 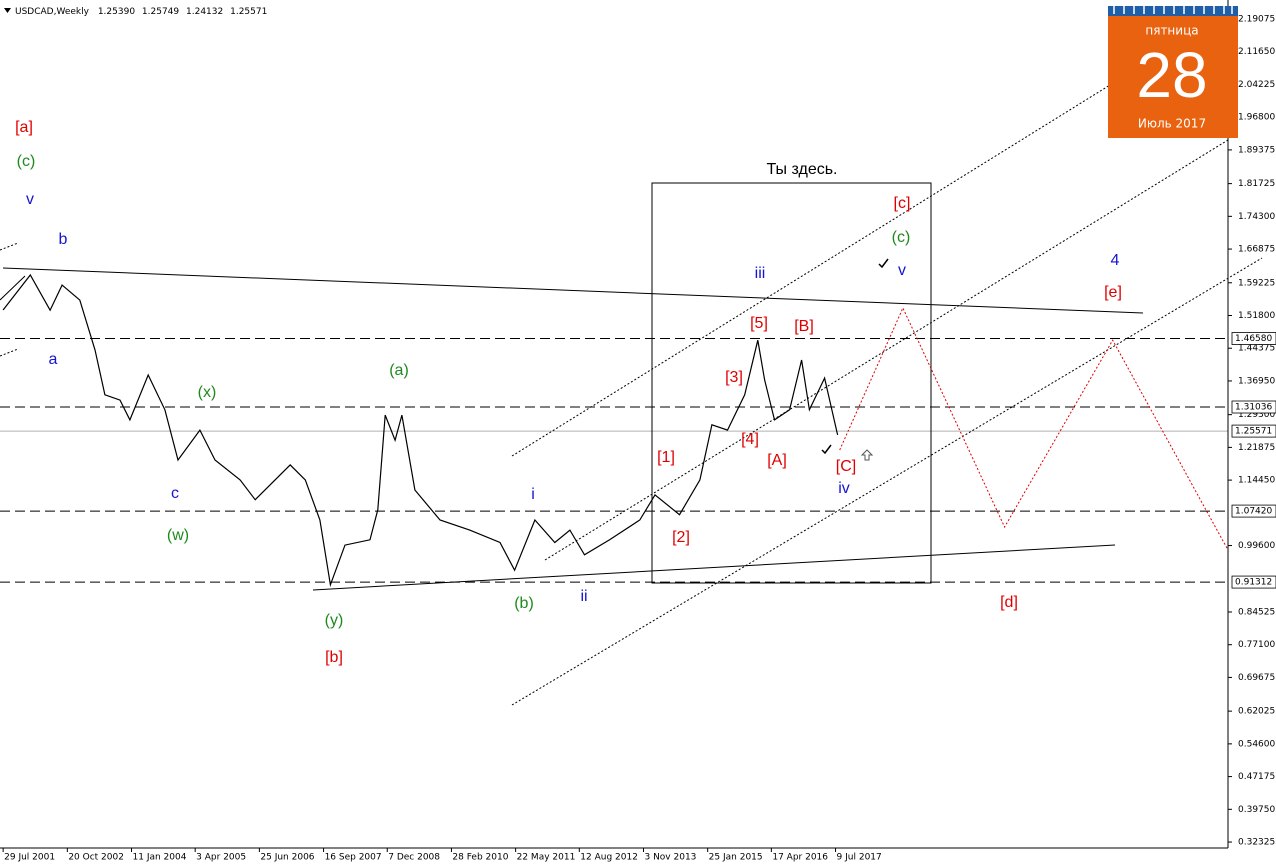 What do you see at coordinates (1256, 283) in the screenshot?
I see `y-tick-label: 1.59225` at bounding box center [1256, 283].